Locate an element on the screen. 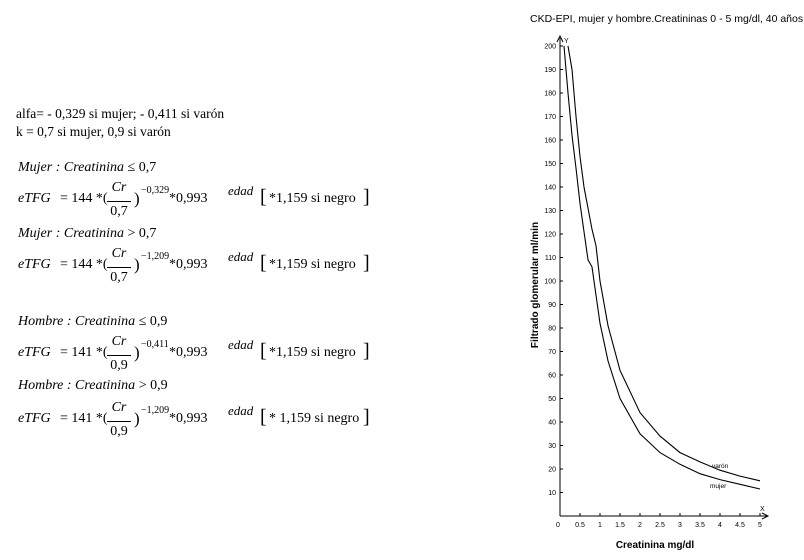  y-tick-label: 150 is located at coordinates (550, 164).